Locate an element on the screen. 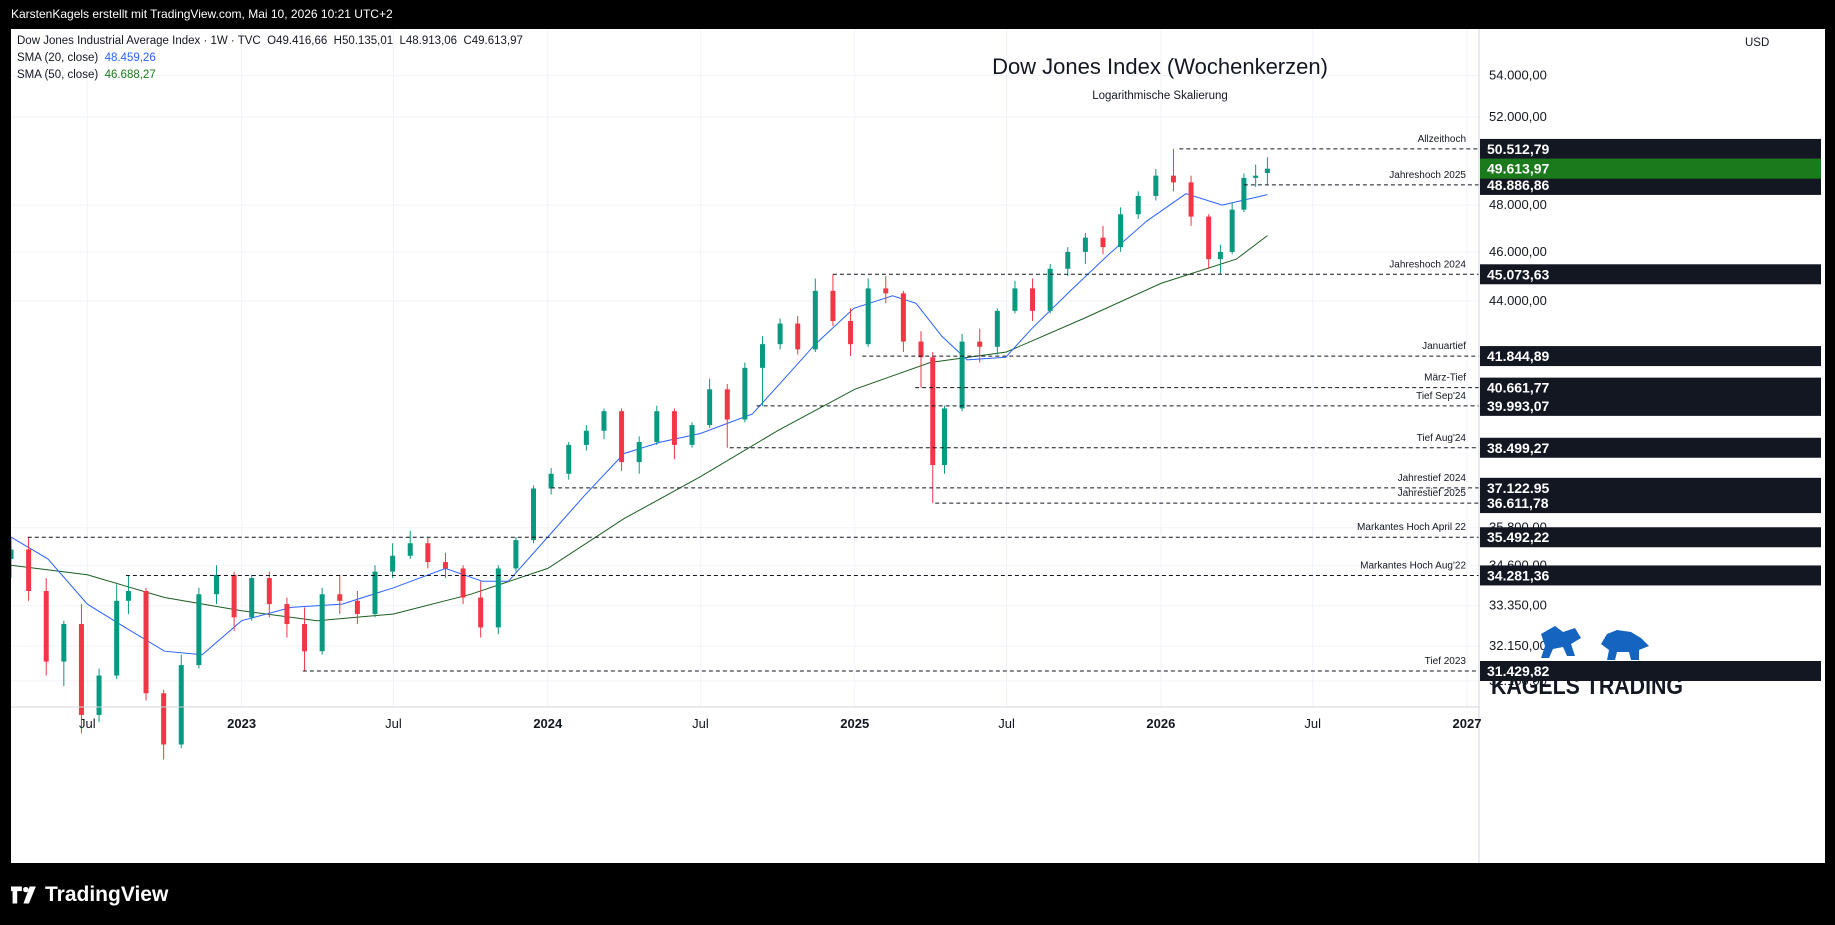 This screenshot has height=925, width=1835. tradingview-brand: TradingView is located at coordinates (107, 894).